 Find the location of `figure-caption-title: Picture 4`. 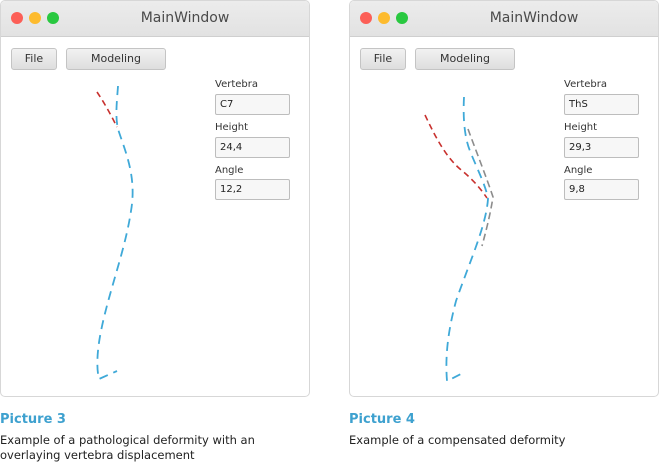

figure-caption-title: Picture 4 is located at coordinates (382, 419).